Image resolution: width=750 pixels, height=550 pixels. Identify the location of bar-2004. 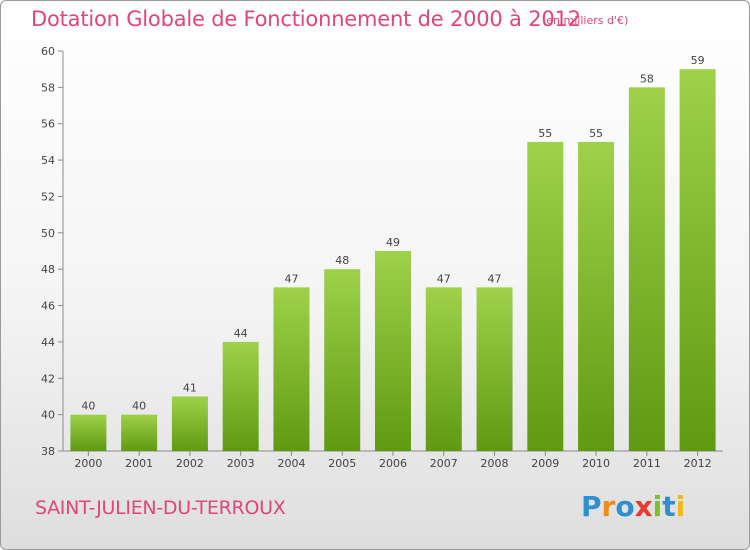
(291, 369).